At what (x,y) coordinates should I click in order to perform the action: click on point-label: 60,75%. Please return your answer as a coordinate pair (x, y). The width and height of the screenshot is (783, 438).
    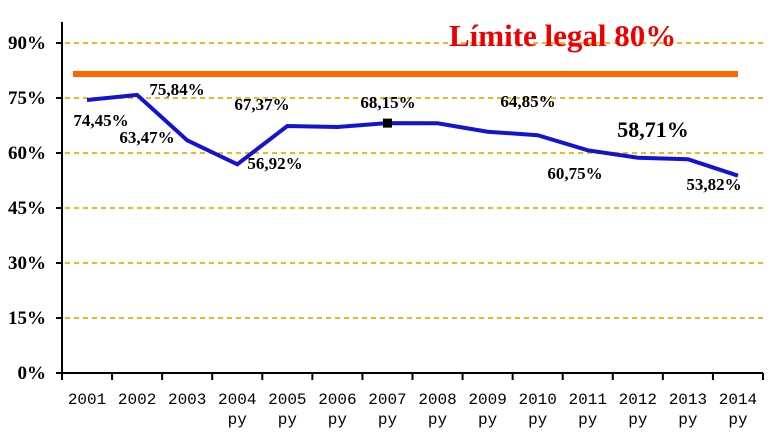
    Looking at the image, I should click on (574, 173).